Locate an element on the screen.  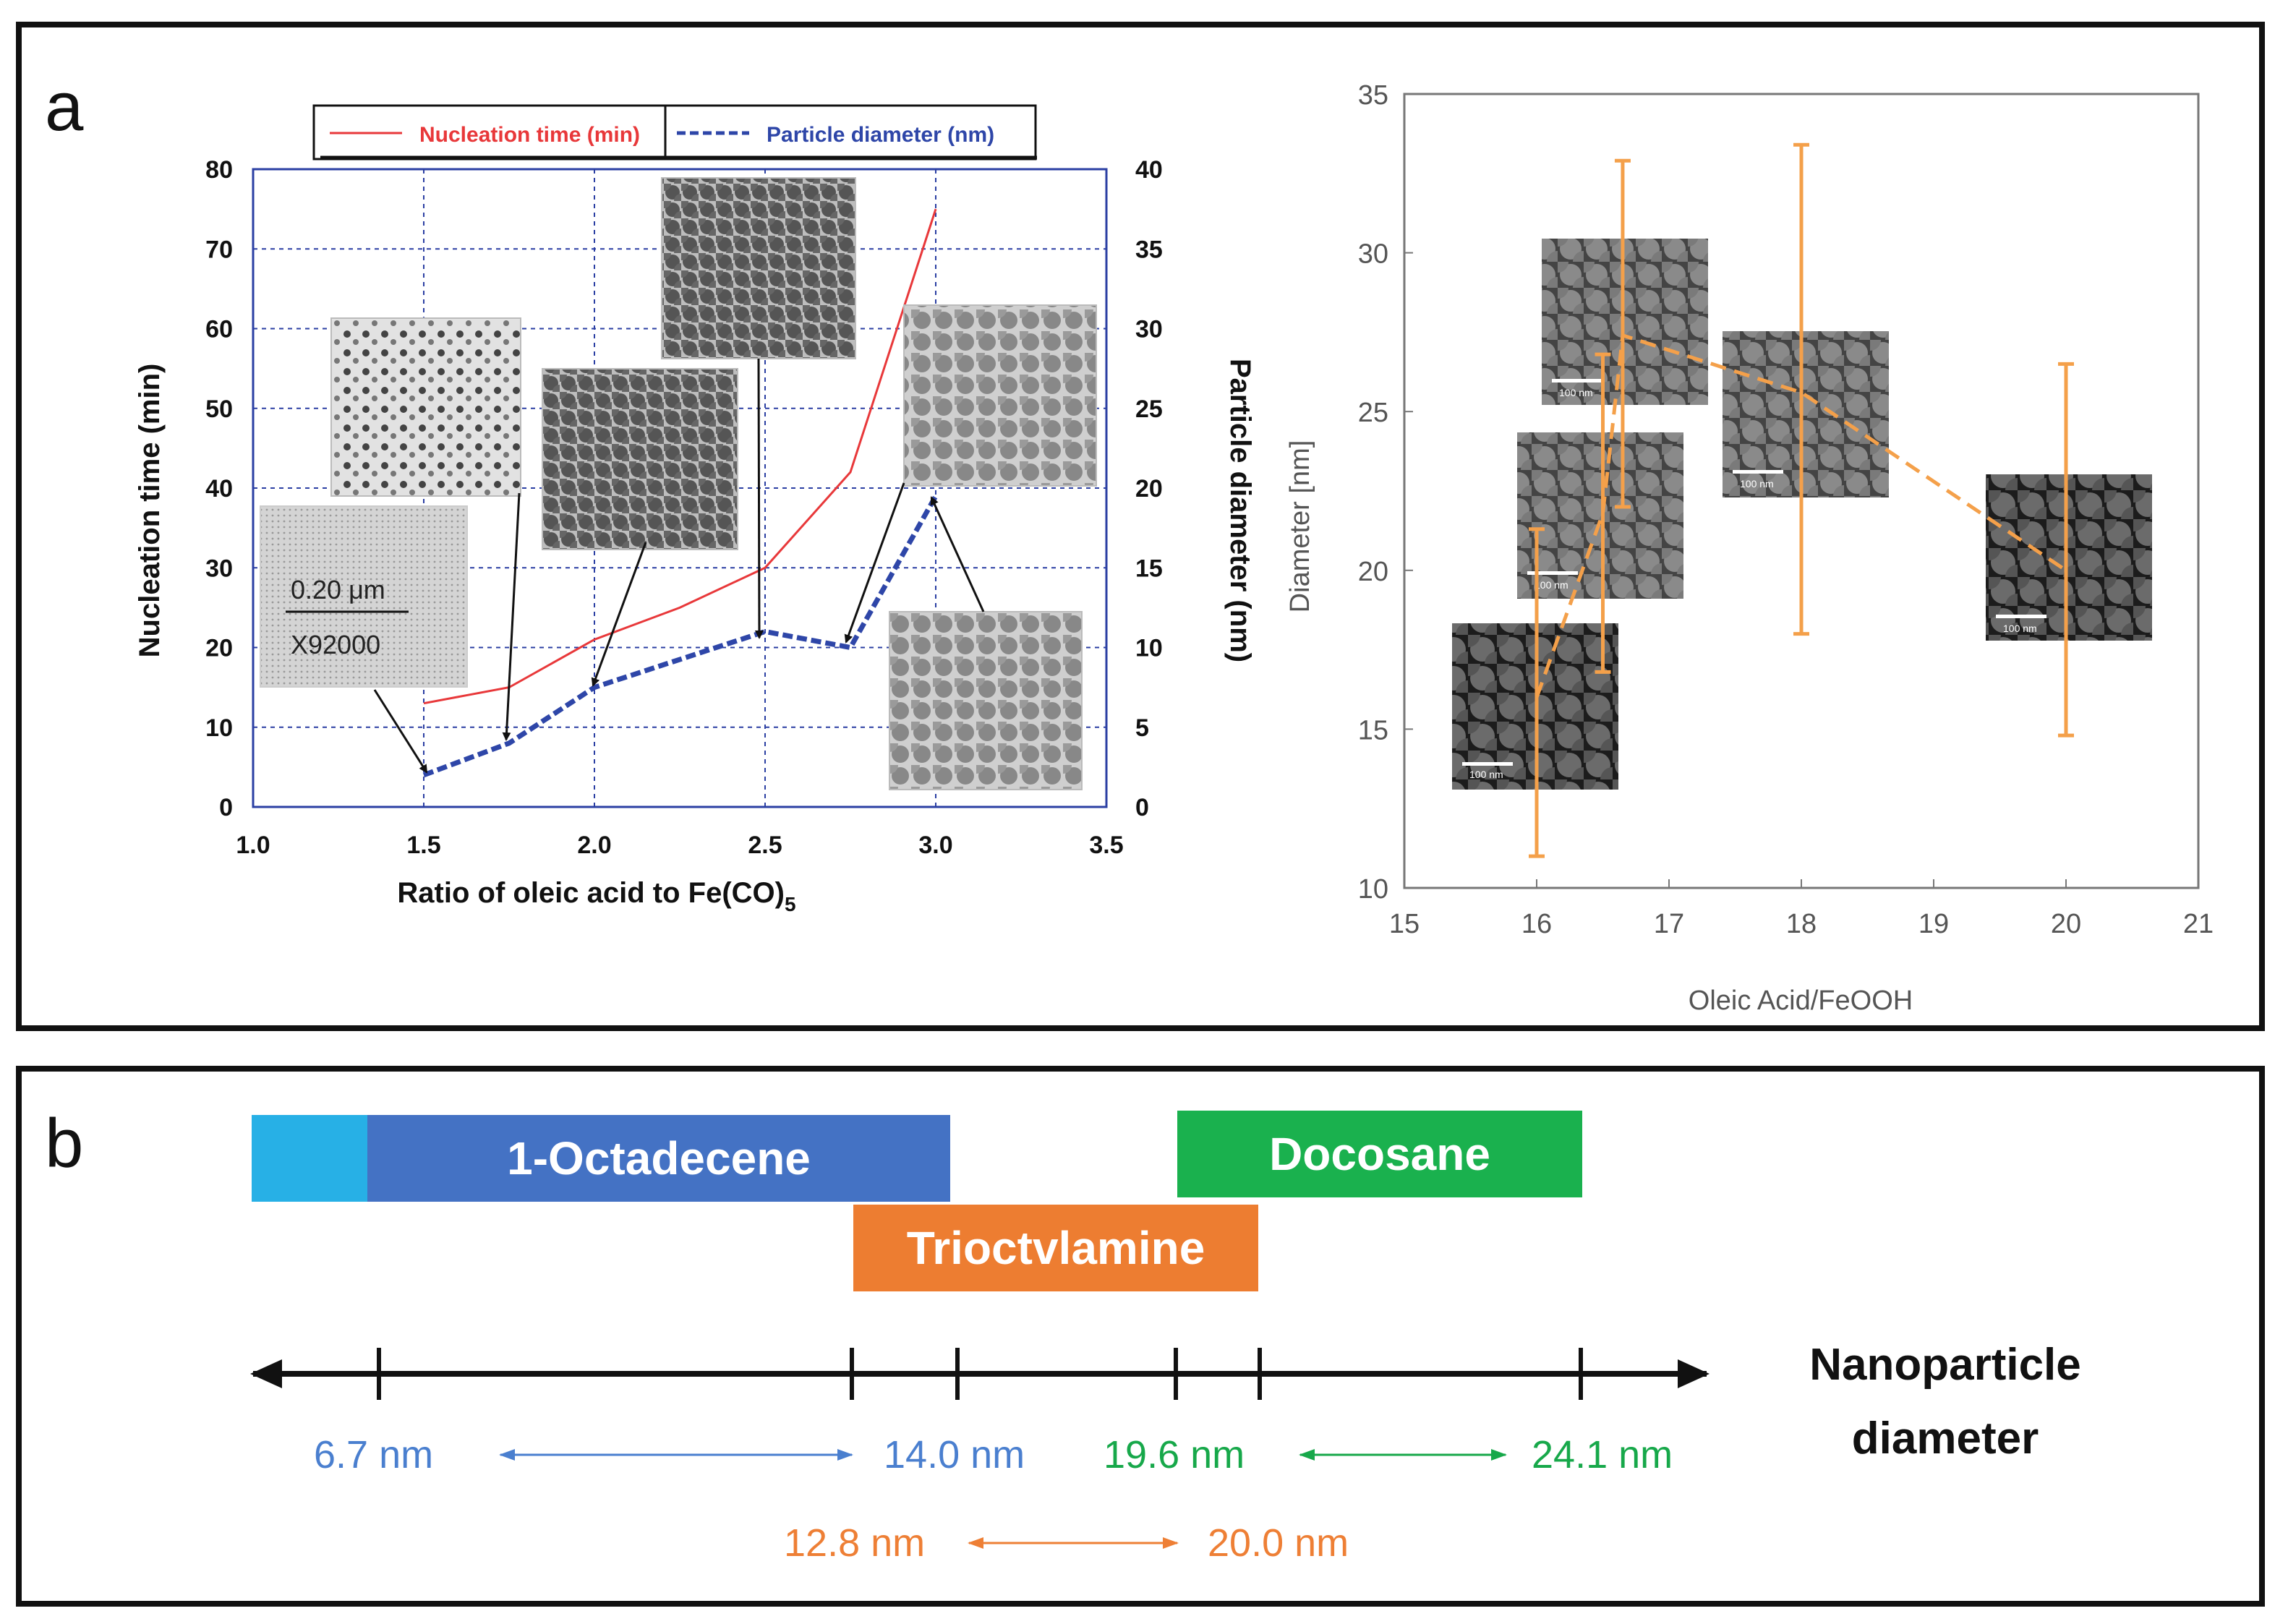
axis-label-line1: Nanoparticle is located at coordinates (1945, 1365).